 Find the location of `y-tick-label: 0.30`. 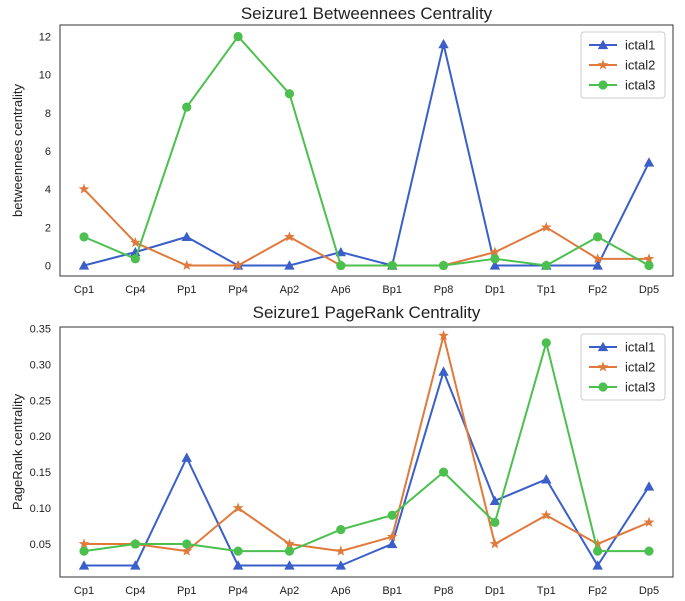

y-tick-label: 0.30 is located at coordinates (40, 365).